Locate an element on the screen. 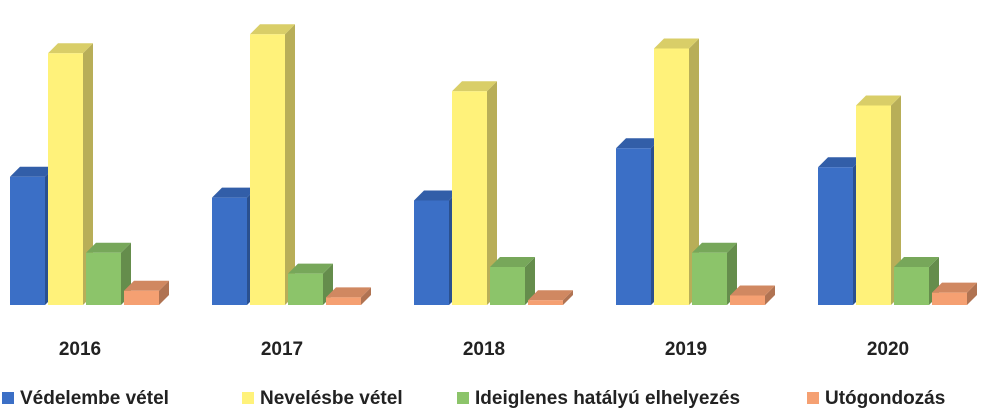  legend-label: Védelembe vétel is located at coordinates (94, 398).